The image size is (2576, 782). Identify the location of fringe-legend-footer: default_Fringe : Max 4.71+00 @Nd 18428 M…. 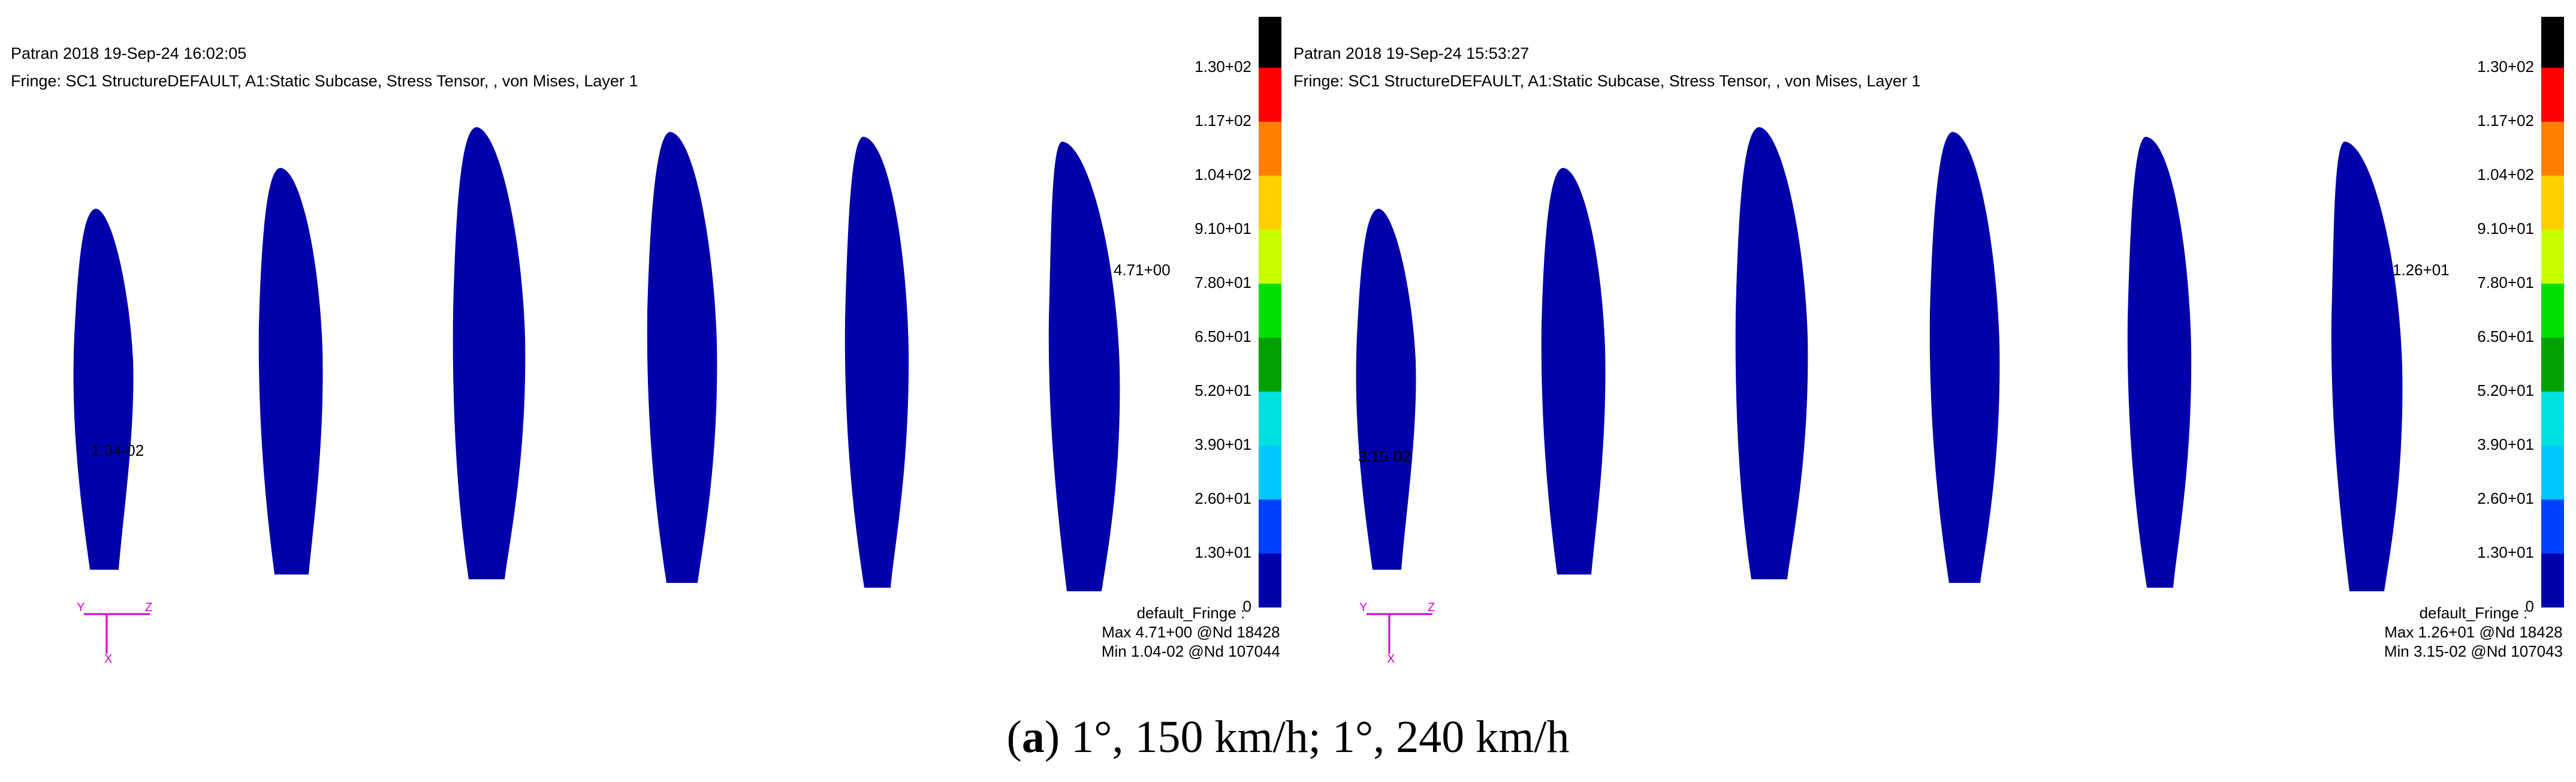
(1191, 632).